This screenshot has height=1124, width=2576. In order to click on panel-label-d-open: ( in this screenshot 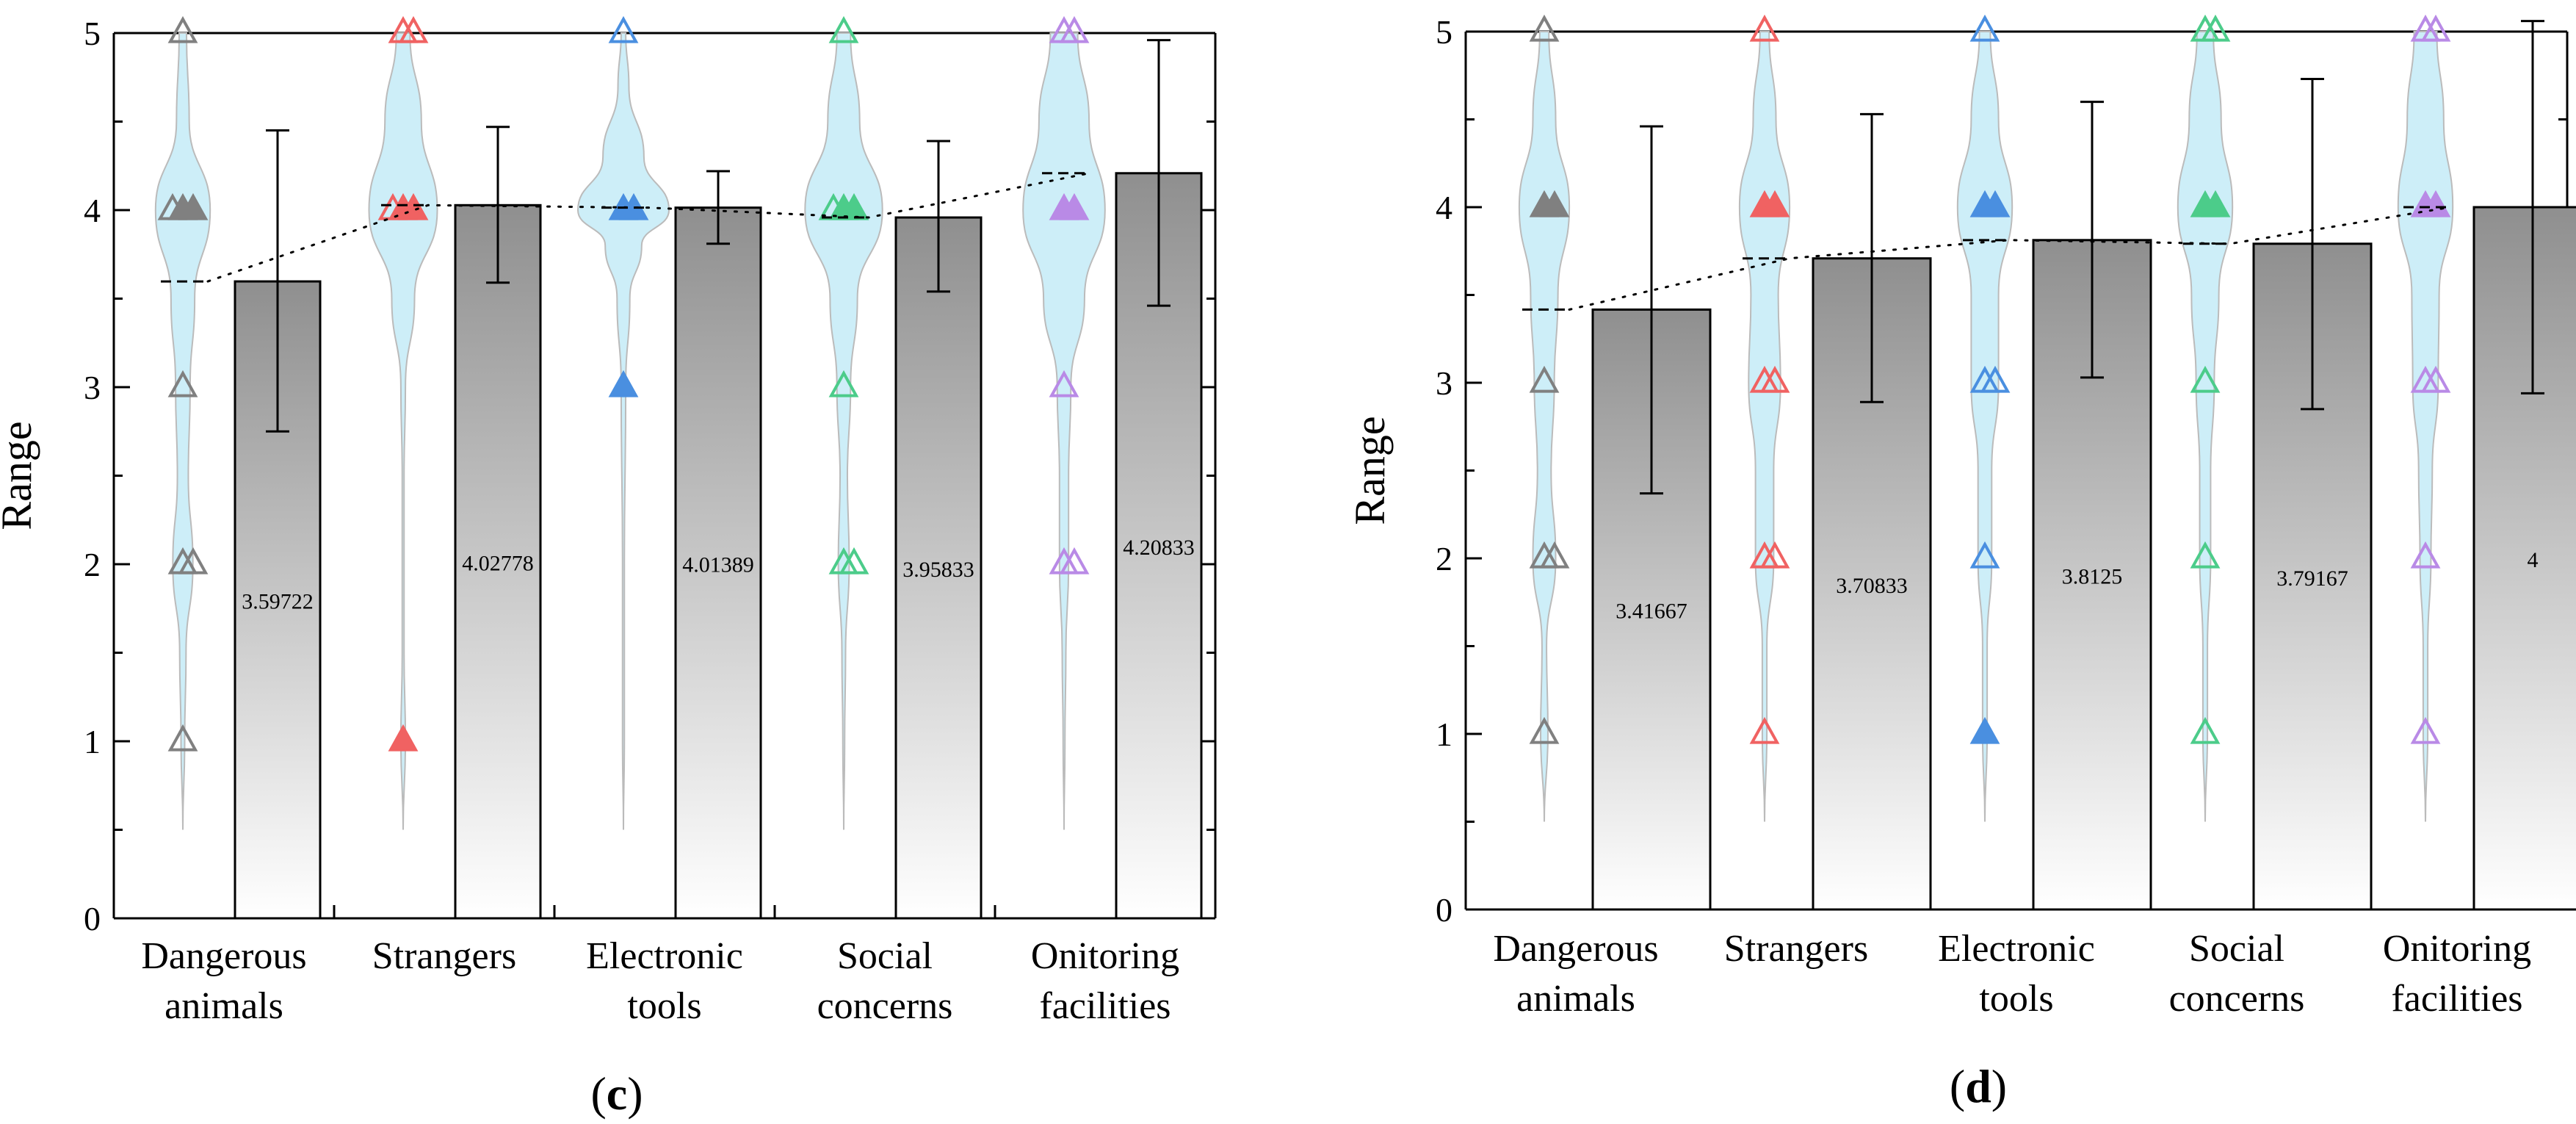, I will do `click(1957, 1086)`.